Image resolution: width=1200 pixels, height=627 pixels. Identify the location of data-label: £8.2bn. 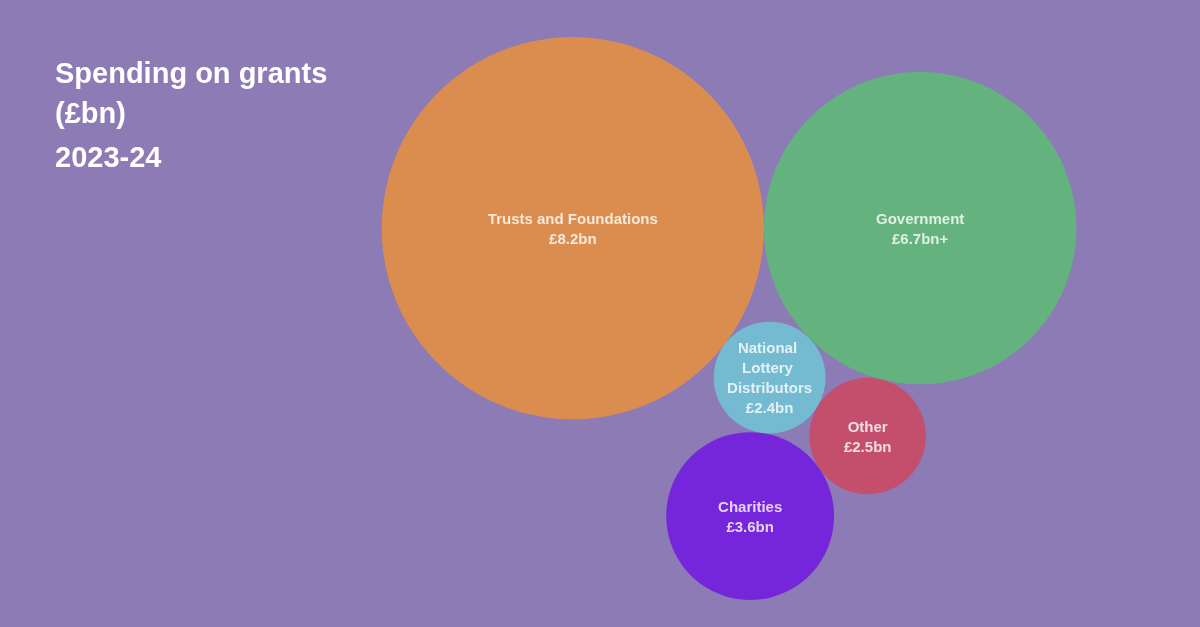
(573, 238).